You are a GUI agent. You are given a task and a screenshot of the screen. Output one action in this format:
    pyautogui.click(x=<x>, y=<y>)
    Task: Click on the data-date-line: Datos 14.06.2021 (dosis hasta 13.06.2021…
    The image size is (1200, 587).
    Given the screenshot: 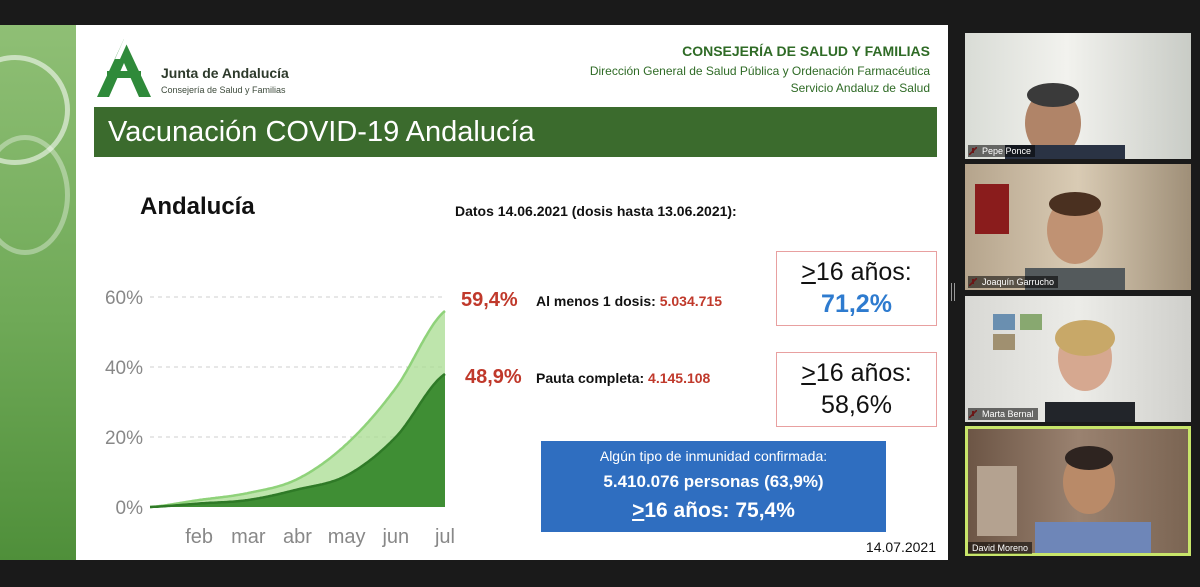 What is the action you would take?
    pyautogui.click(x=596, y=211)
    